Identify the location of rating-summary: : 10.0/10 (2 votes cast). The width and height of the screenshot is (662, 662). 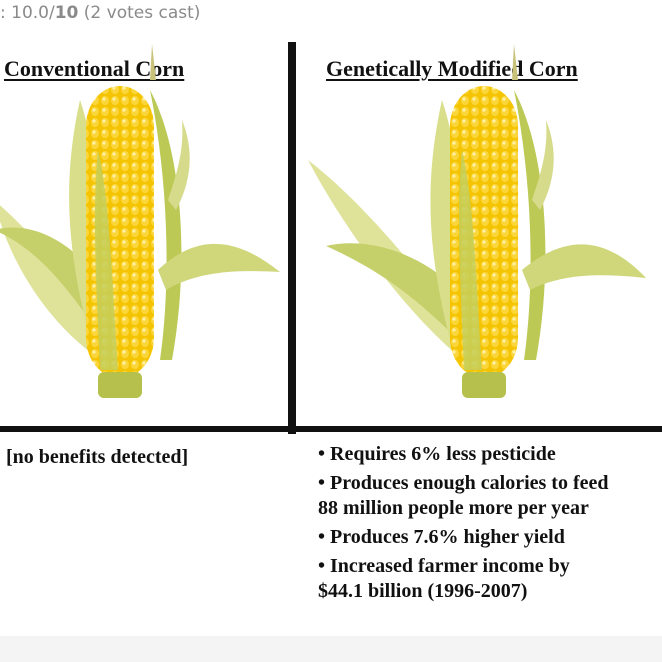
(331, 14).